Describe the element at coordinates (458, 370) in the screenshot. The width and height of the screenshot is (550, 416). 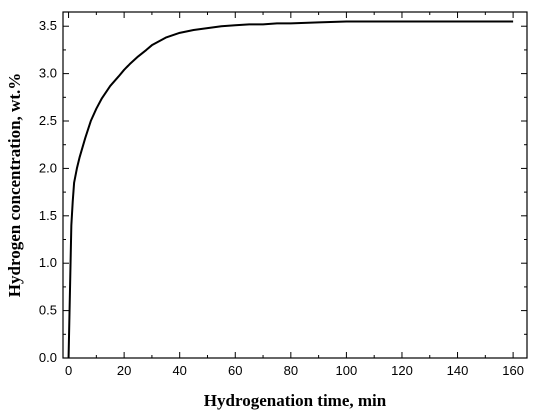
I see `x-tick-label: 140` at that location.